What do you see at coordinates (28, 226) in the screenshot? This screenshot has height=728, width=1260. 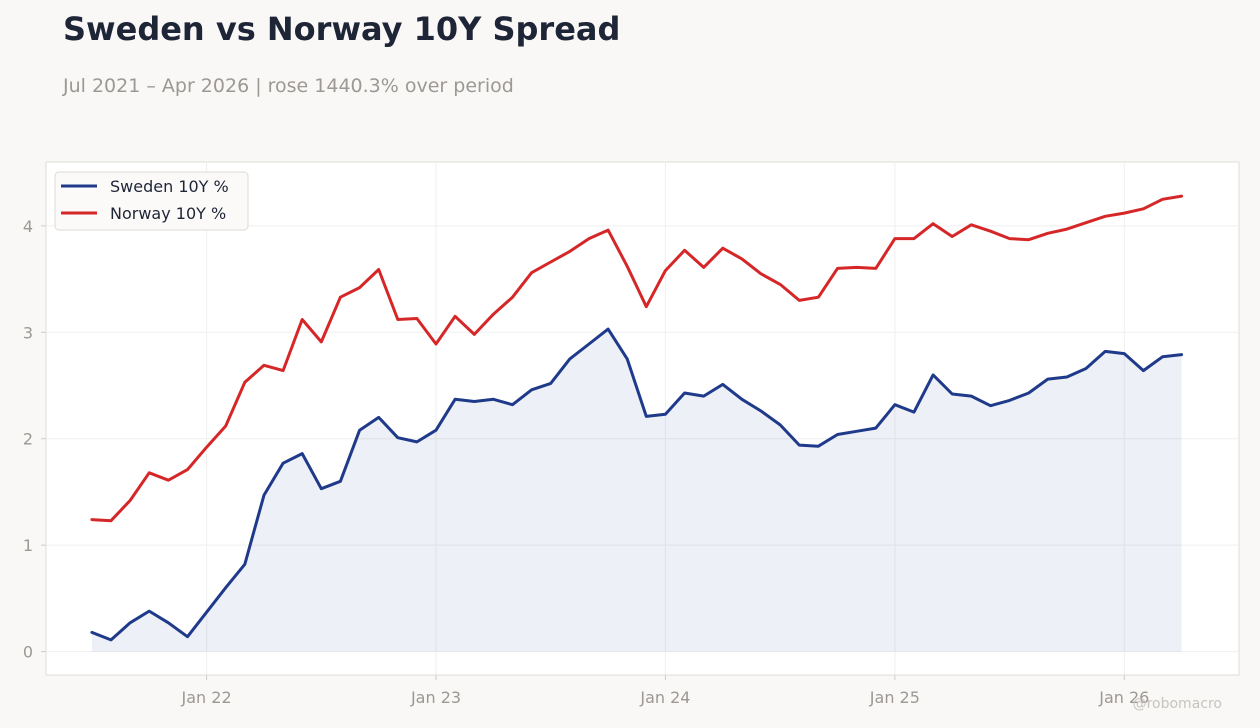 I see `y-tick-label: 4` at bounding box center [28, 226].